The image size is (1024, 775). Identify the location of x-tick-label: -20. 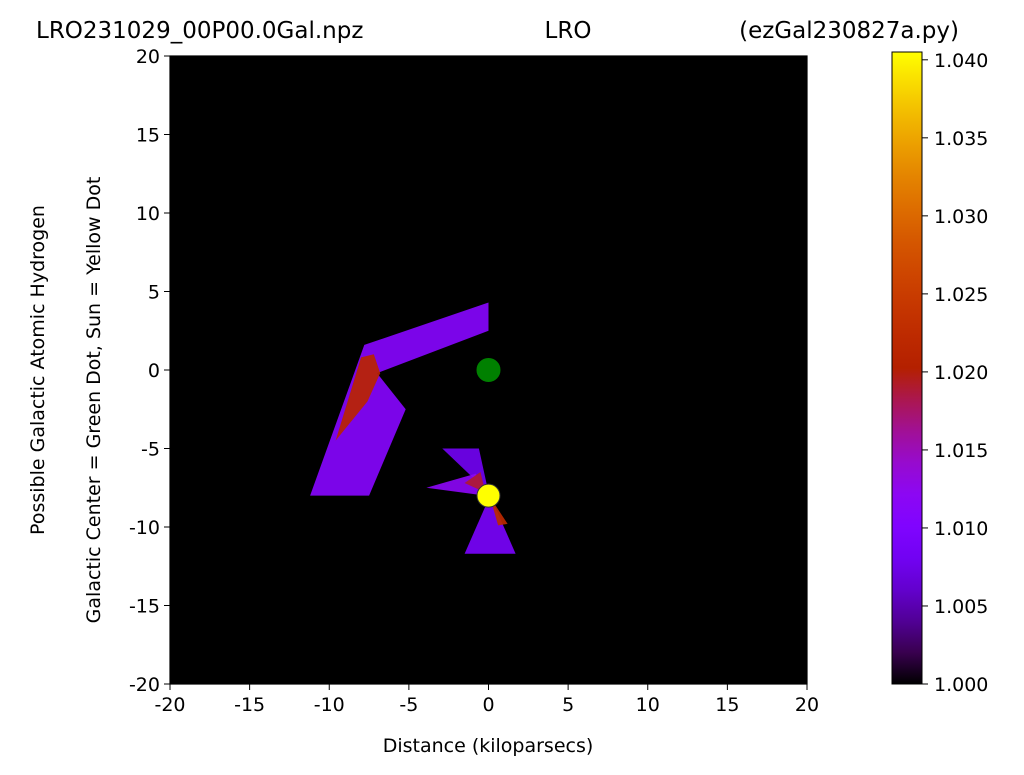
(169, 705).